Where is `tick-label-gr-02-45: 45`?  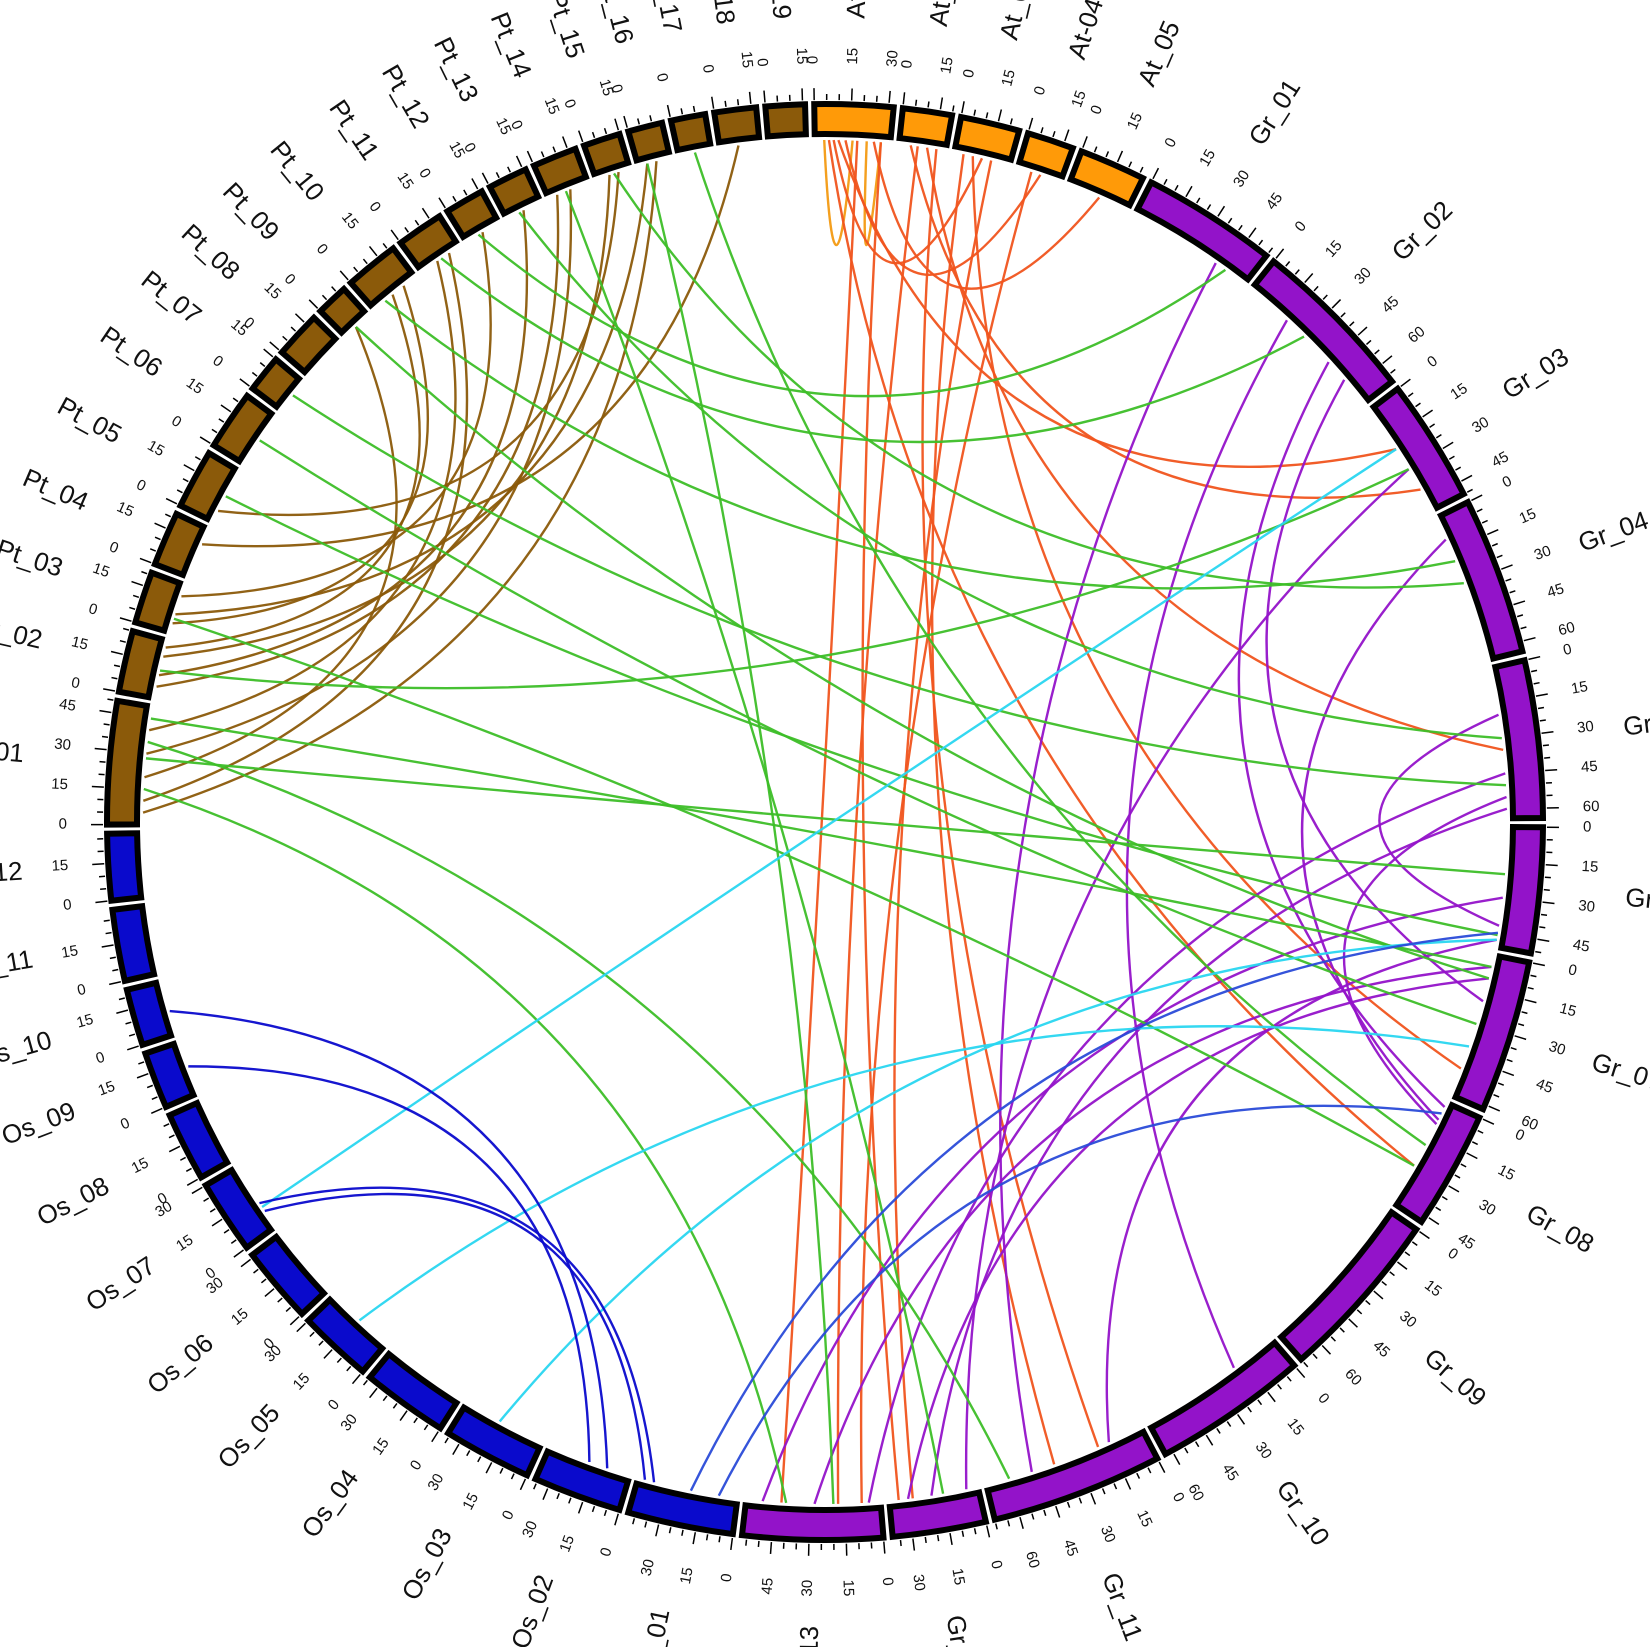 tick-label-gr-02-45: 45 is located at coordinates (1391, 305).